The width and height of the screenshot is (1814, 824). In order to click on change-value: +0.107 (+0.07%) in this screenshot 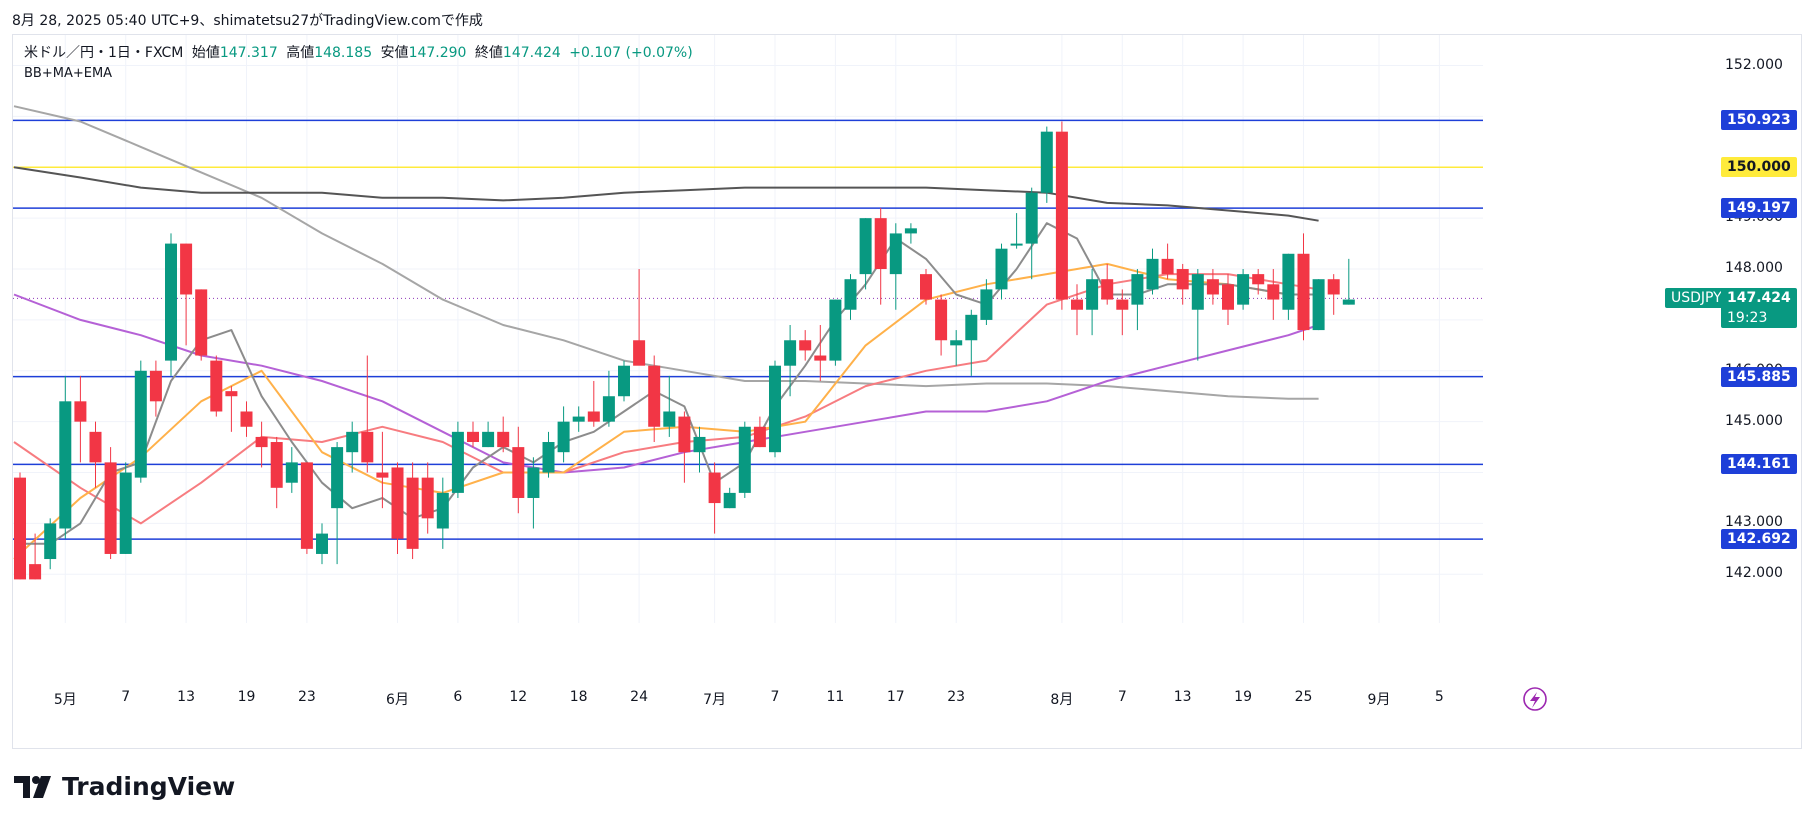, I will do `click(631, 53)`.